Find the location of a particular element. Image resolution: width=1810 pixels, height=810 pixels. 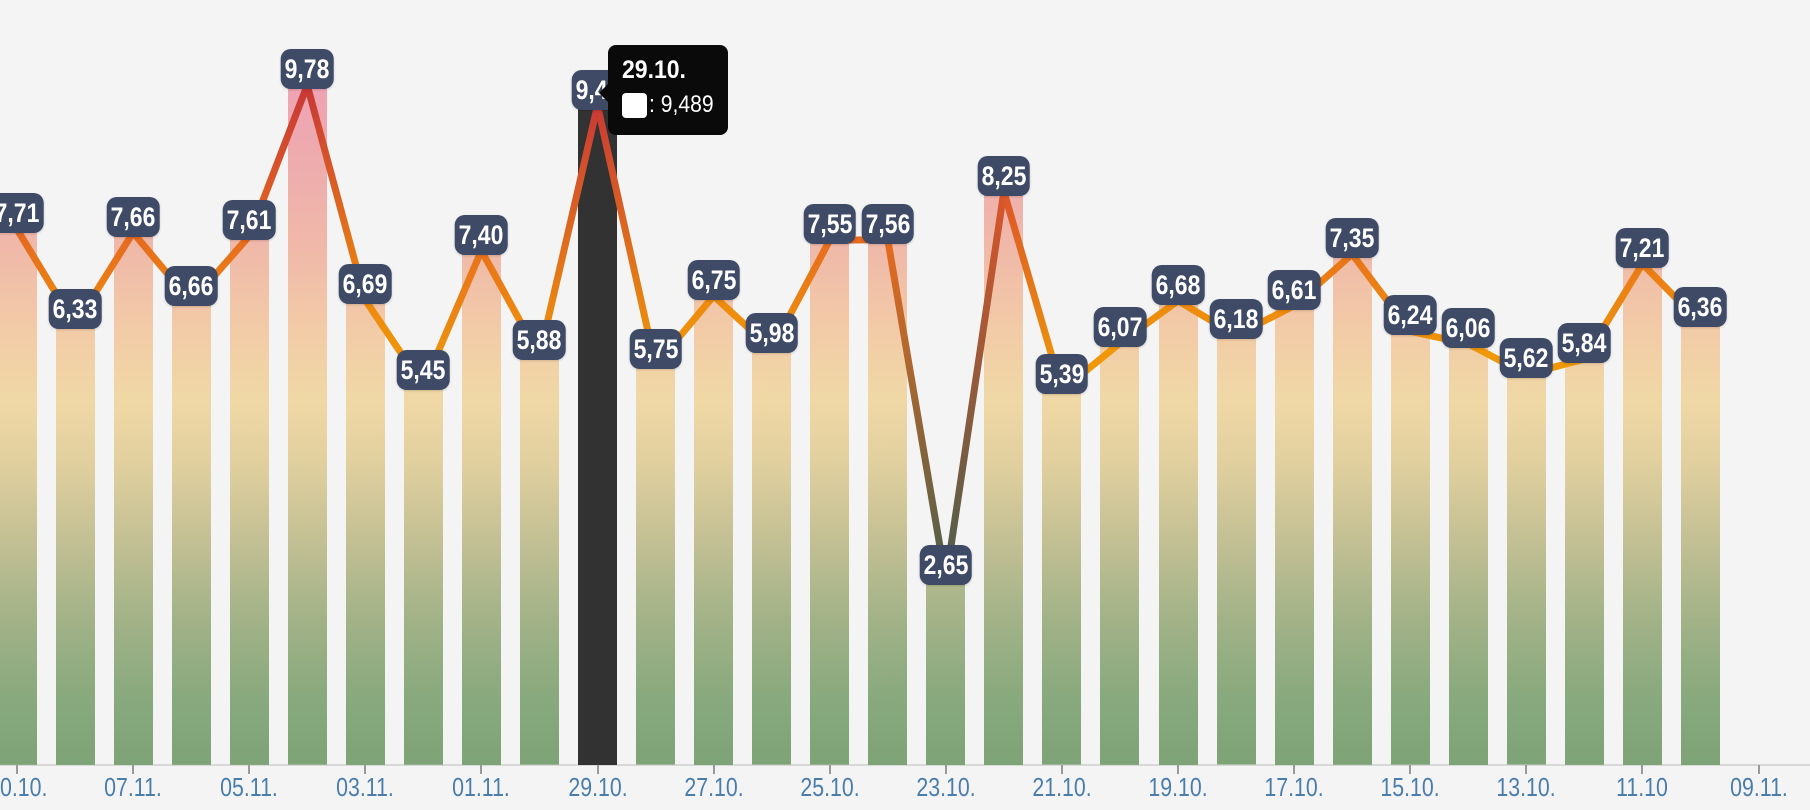

value-badge-label: 5,75 is located at coordinates (655, 349).